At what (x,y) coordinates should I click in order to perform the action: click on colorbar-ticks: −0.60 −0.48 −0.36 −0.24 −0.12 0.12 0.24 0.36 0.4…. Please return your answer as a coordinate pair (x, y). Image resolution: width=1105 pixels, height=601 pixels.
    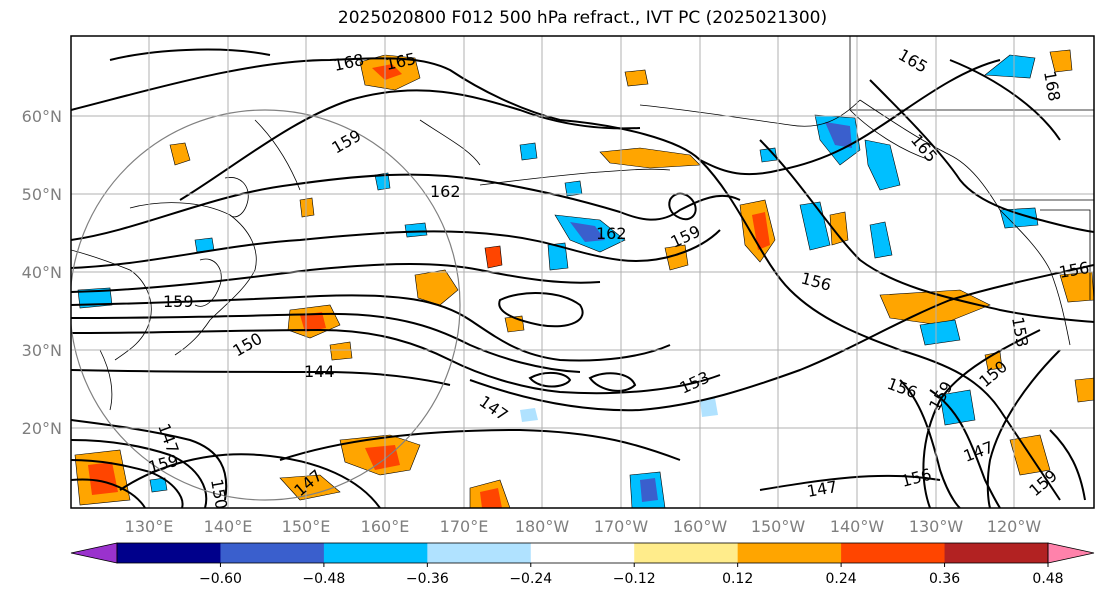
    Looking at the image, I should click on (631, 575).